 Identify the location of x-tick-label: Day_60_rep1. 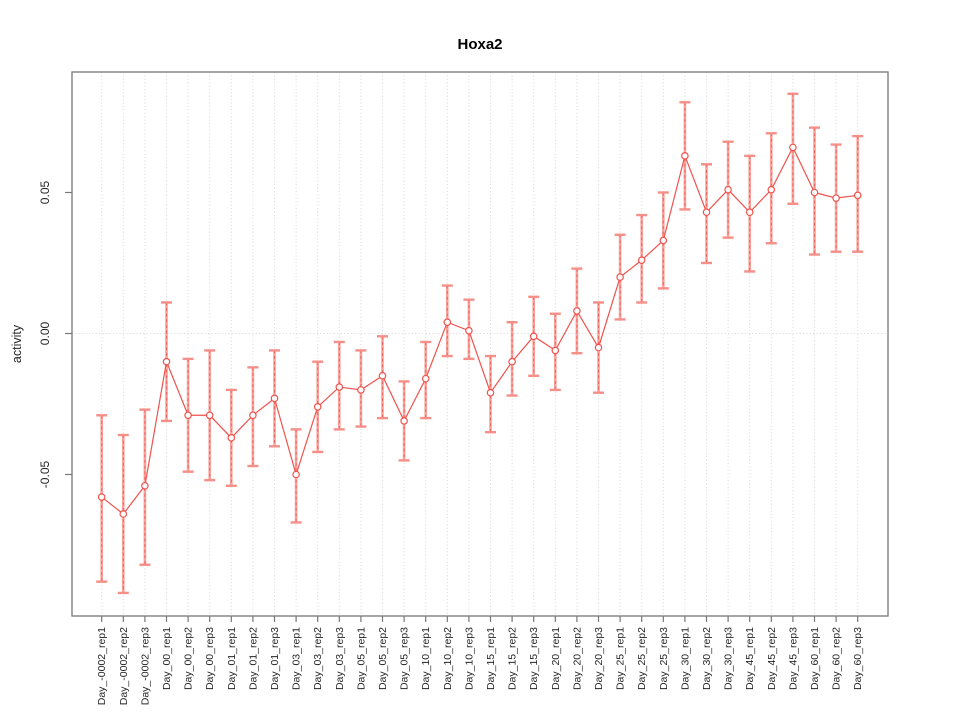
(815, 658).